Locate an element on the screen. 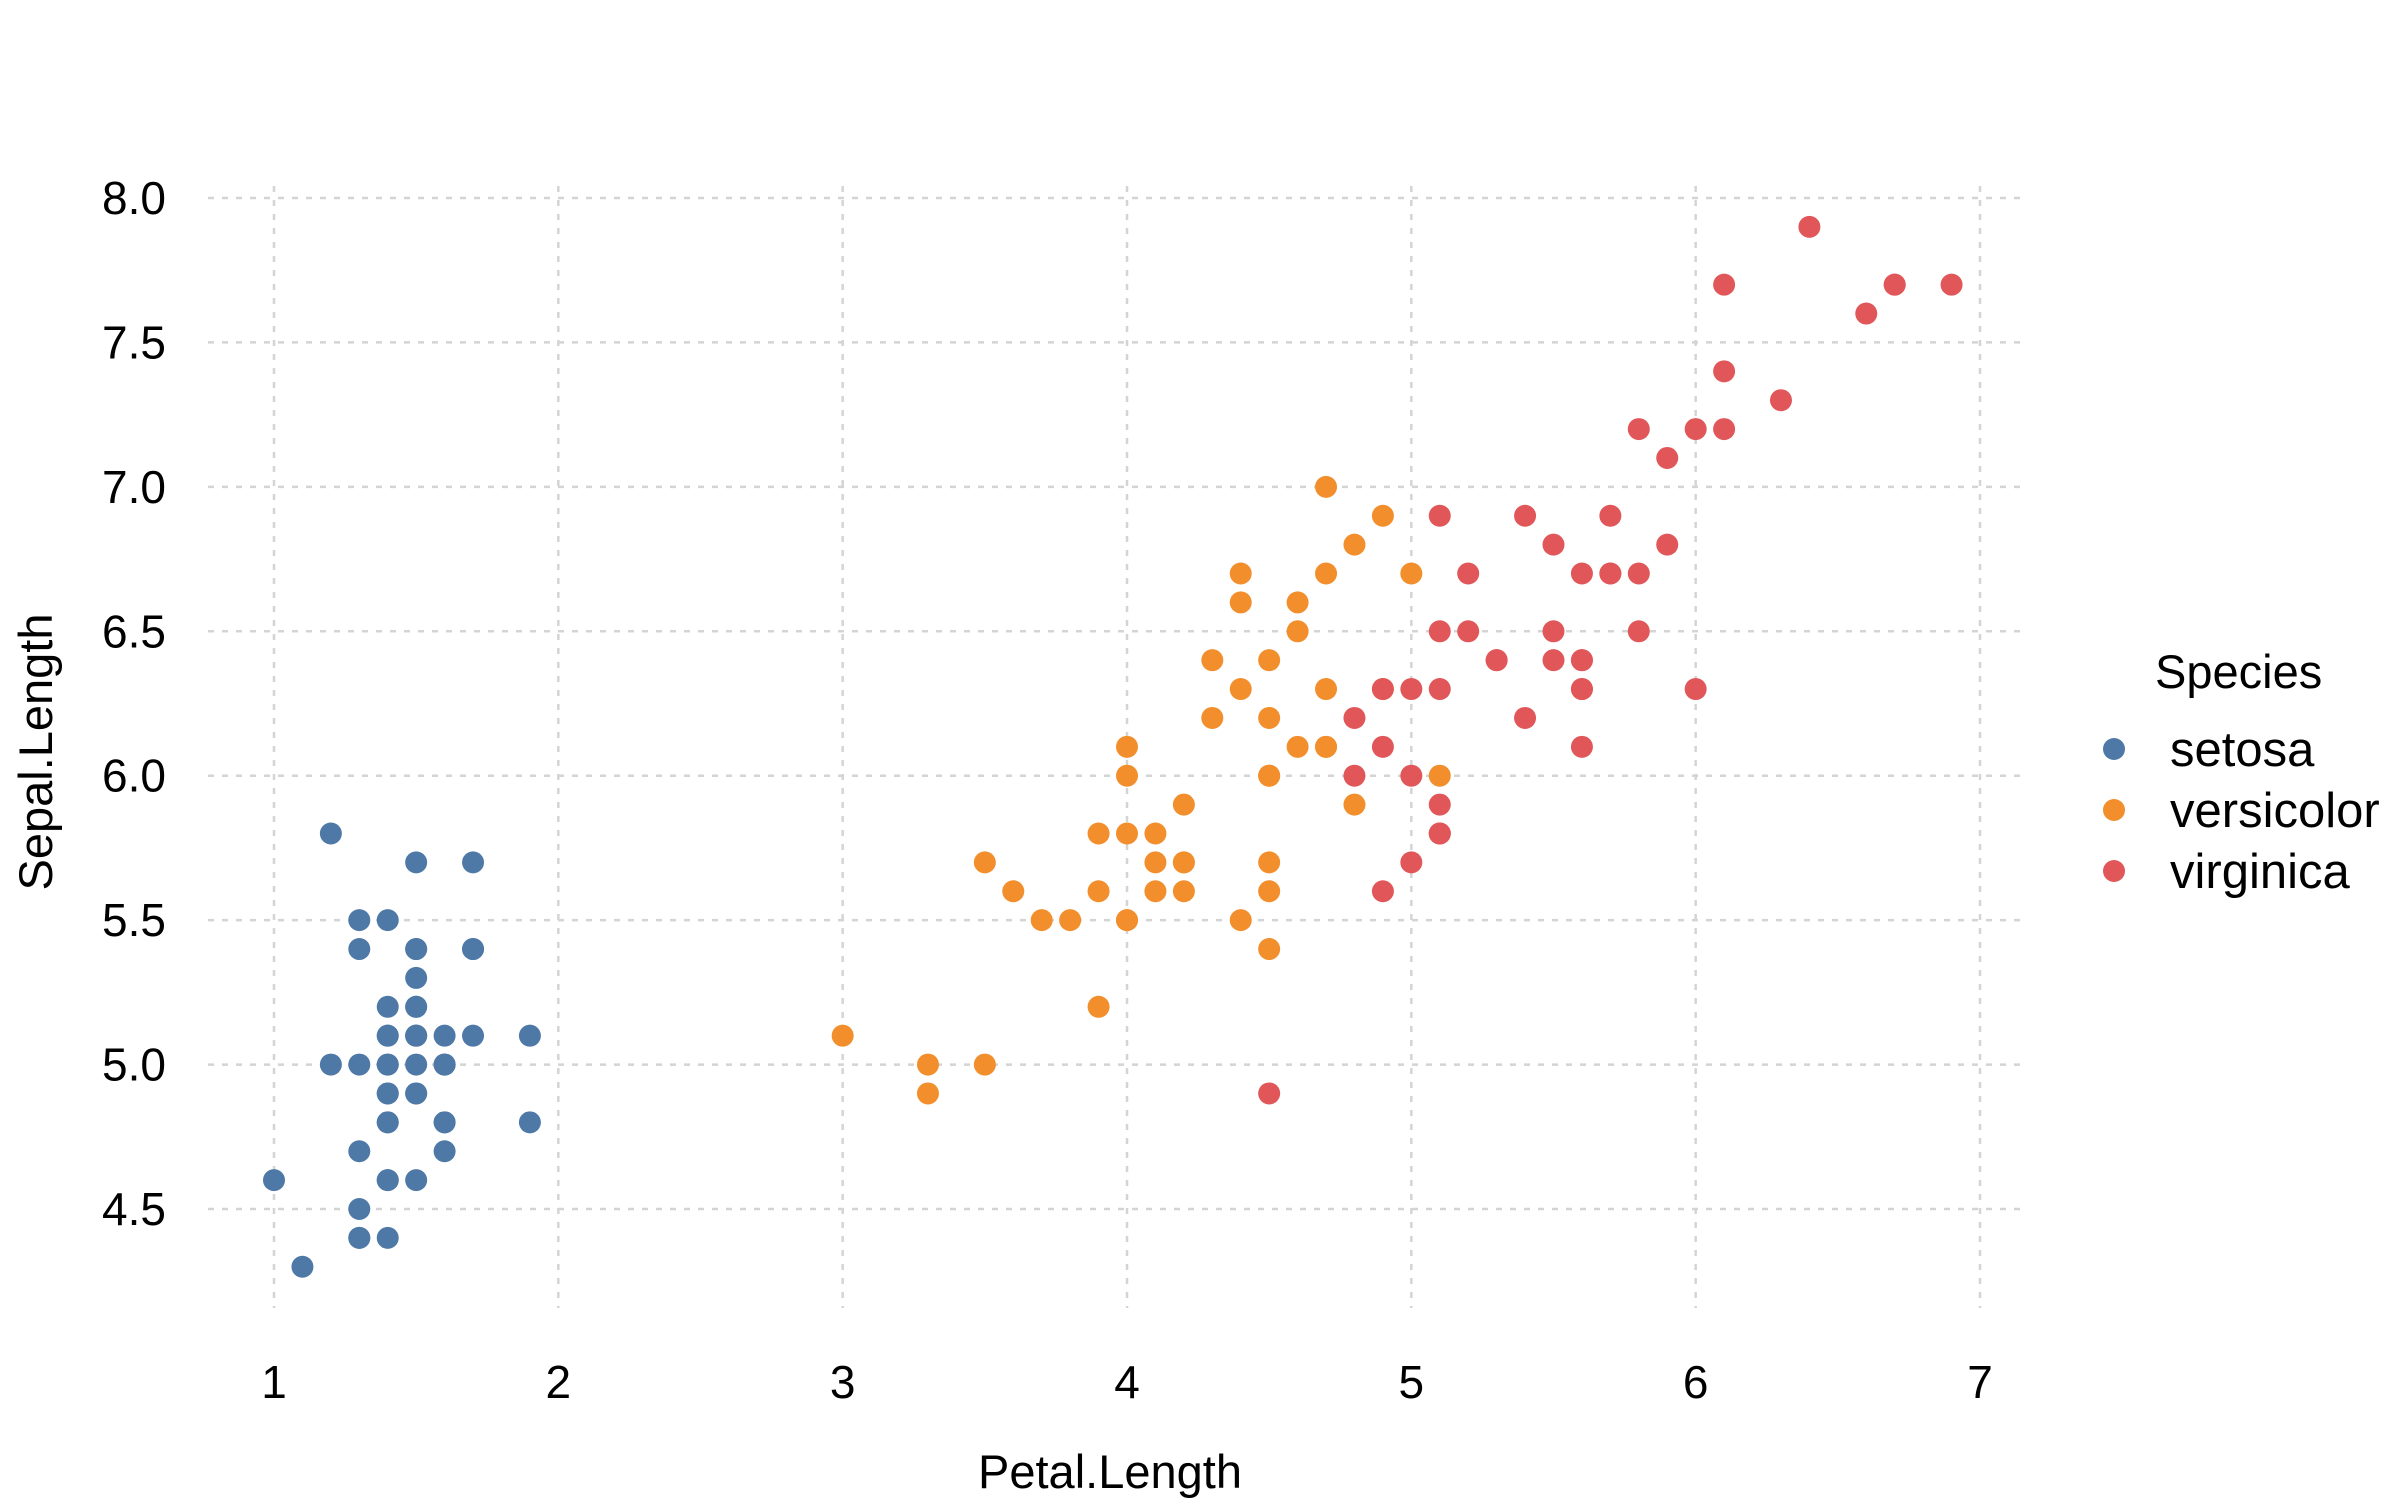 This screenshot has width=2400, height=1505. y-tick-label: 6.5 is located at coordinates (134, 631).